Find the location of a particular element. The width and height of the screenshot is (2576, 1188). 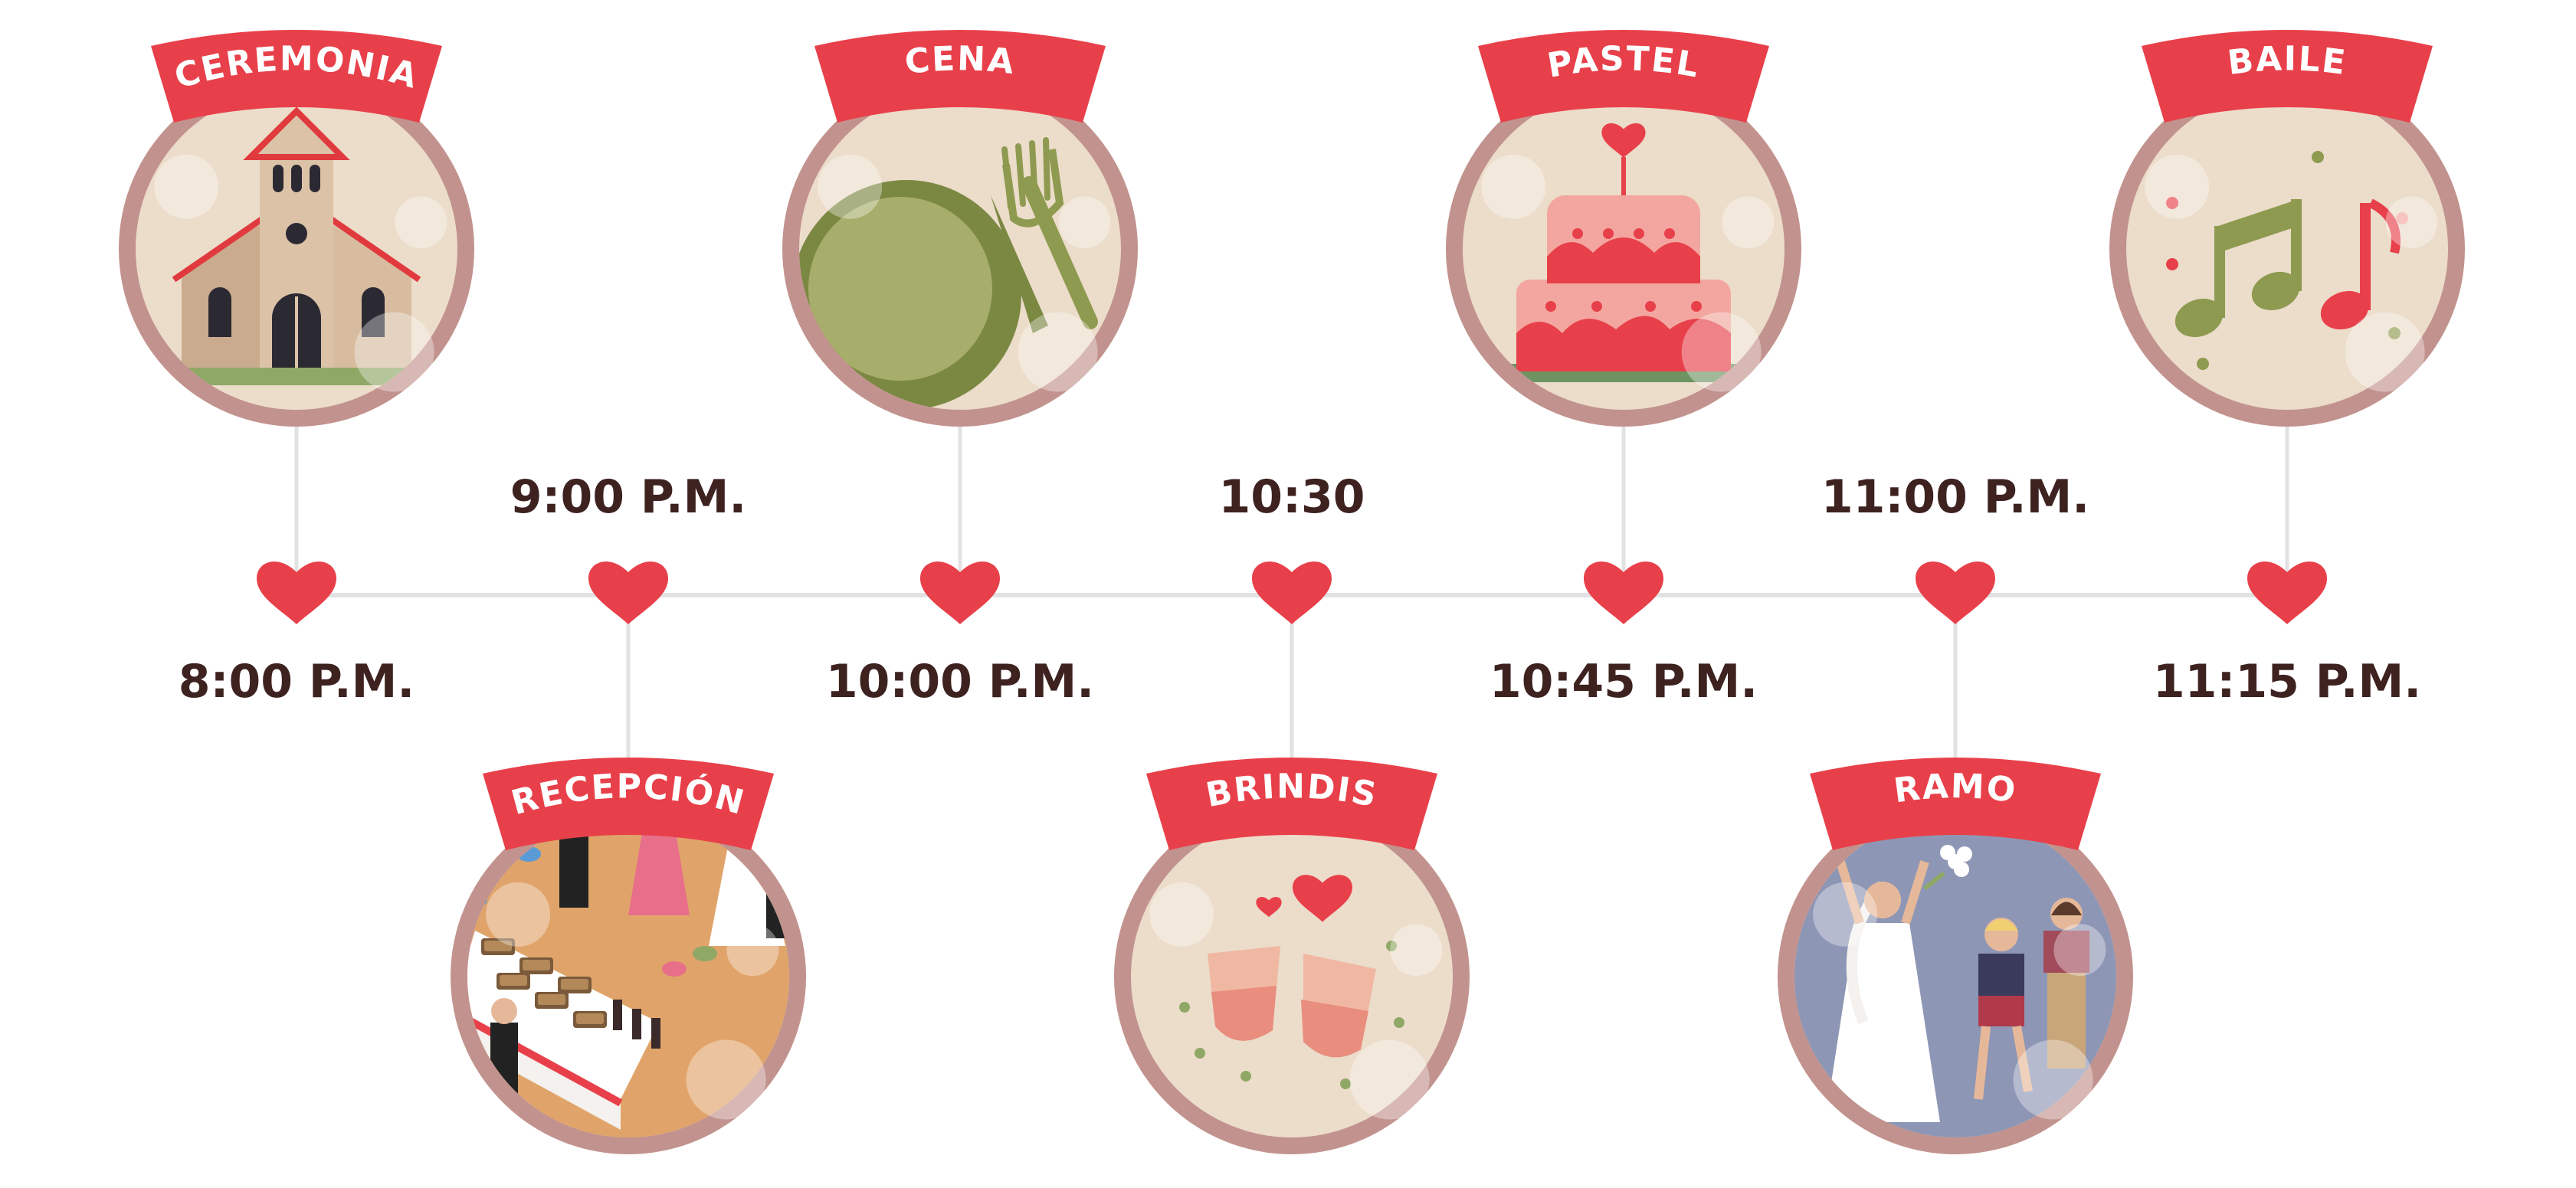

event-title-cena: CENA is located at coordinates (960, 60).